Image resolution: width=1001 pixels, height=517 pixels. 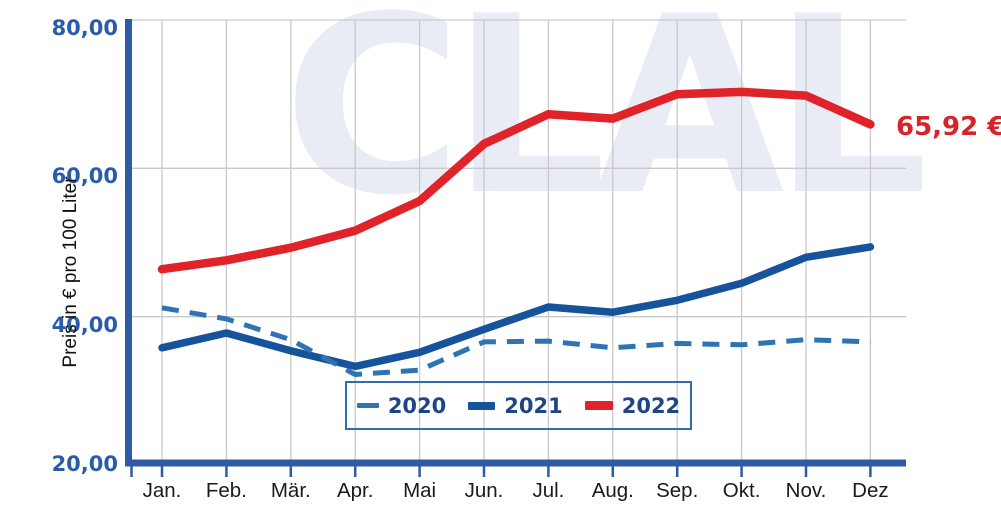 What do you see at coordinates (948, 127) in the screenshot?
I see `last-value-label: 65,92 €` at bounding box center [948, 127].